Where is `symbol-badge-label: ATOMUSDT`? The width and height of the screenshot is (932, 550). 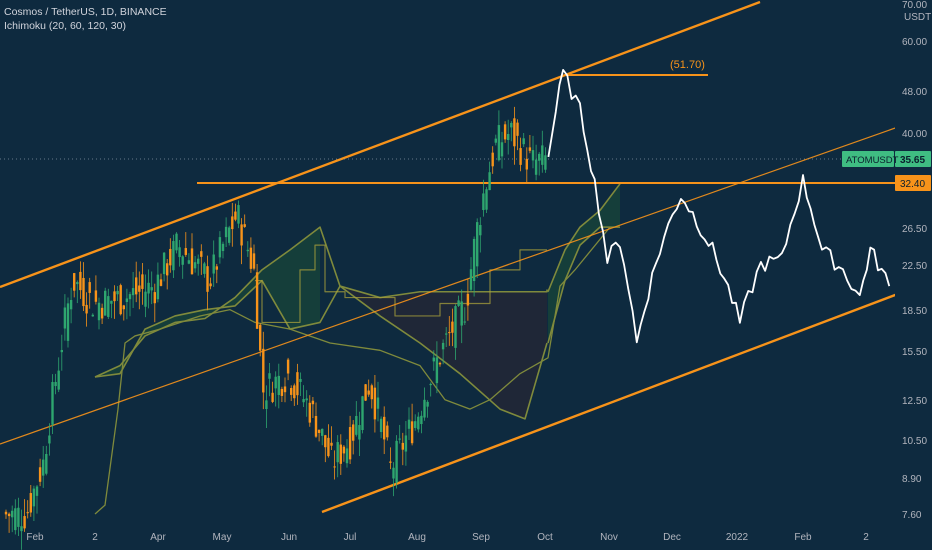
symbol-badge-label: ATOMUSDT is located at coordinates (872, 160).